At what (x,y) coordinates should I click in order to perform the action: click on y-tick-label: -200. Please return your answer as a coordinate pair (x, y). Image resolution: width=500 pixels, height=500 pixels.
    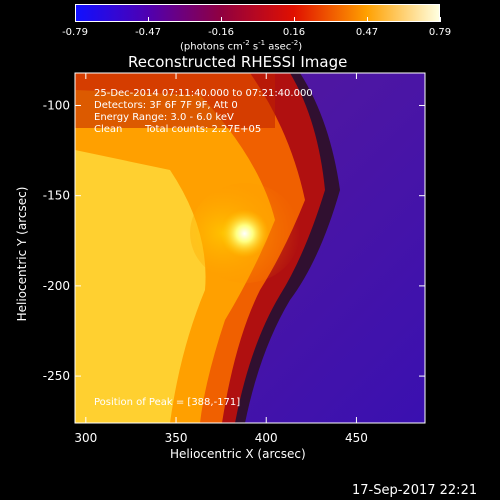
    Looking at the image, I should click on (56, 286).